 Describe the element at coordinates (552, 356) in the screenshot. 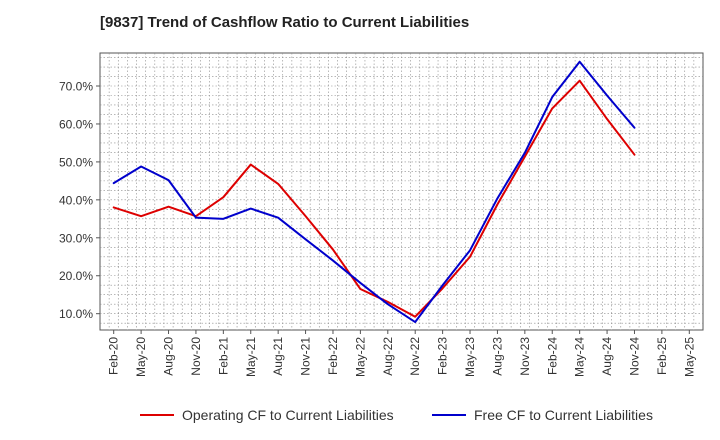

I see `x-tick-label: Feb-24` at that location.